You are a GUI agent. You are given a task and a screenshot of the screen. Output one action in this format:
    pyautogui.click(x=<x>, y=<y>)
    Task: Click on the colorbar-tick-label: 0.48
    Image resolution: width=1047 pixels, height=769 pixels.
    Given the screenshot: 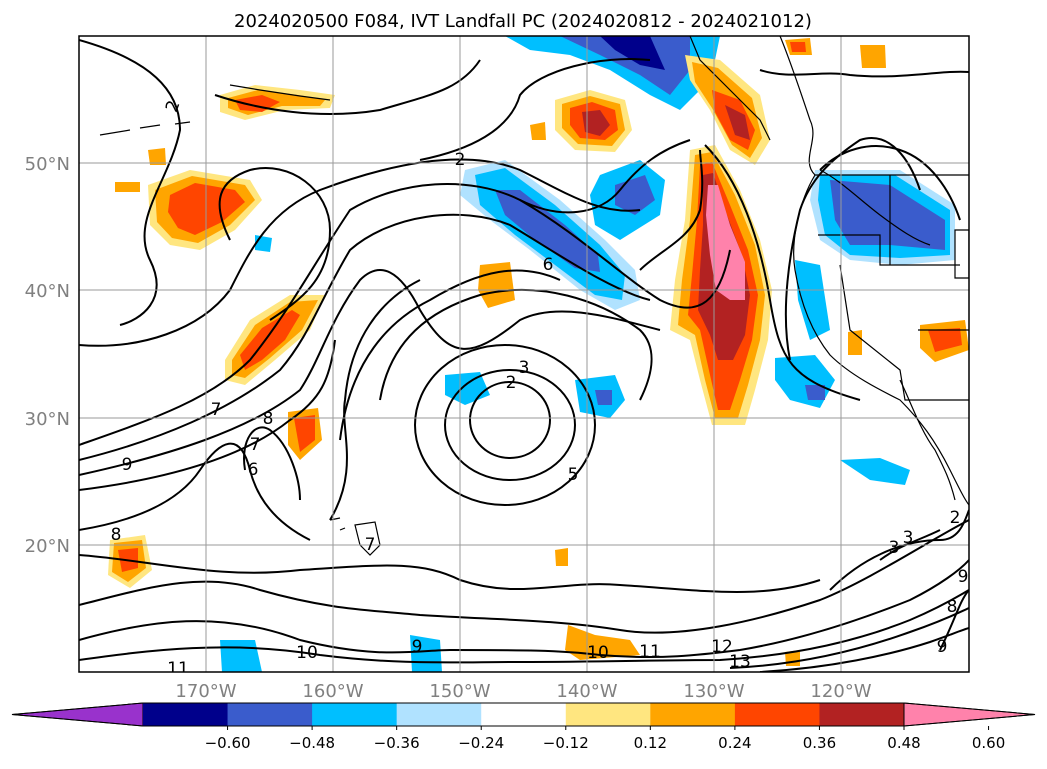 What is the action you would take?
    pyautogui.click(x=903, y=743)
    